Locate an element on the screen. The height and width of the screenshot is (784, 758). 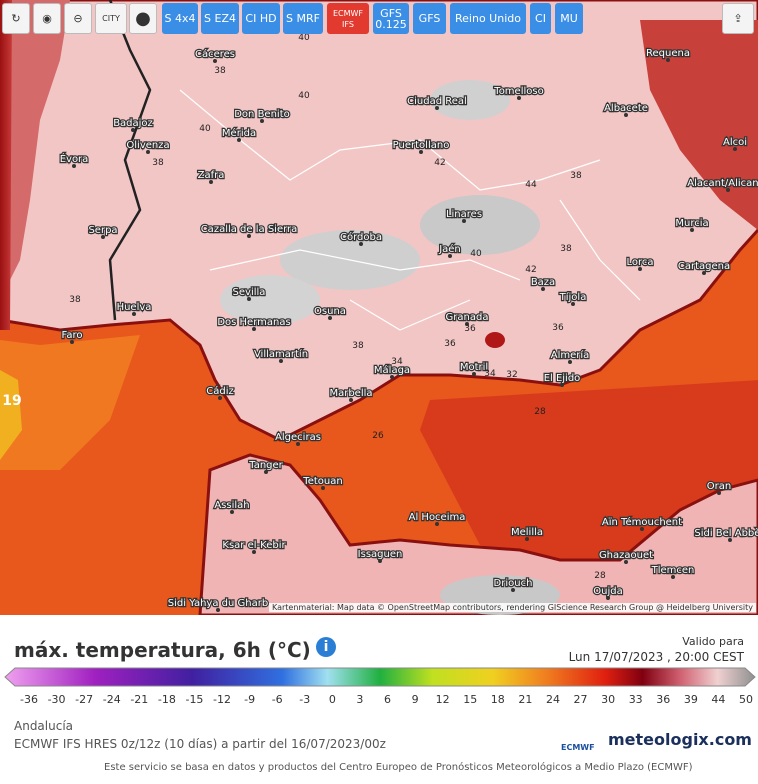
info-icon: i is located at coordinates (326, 647).